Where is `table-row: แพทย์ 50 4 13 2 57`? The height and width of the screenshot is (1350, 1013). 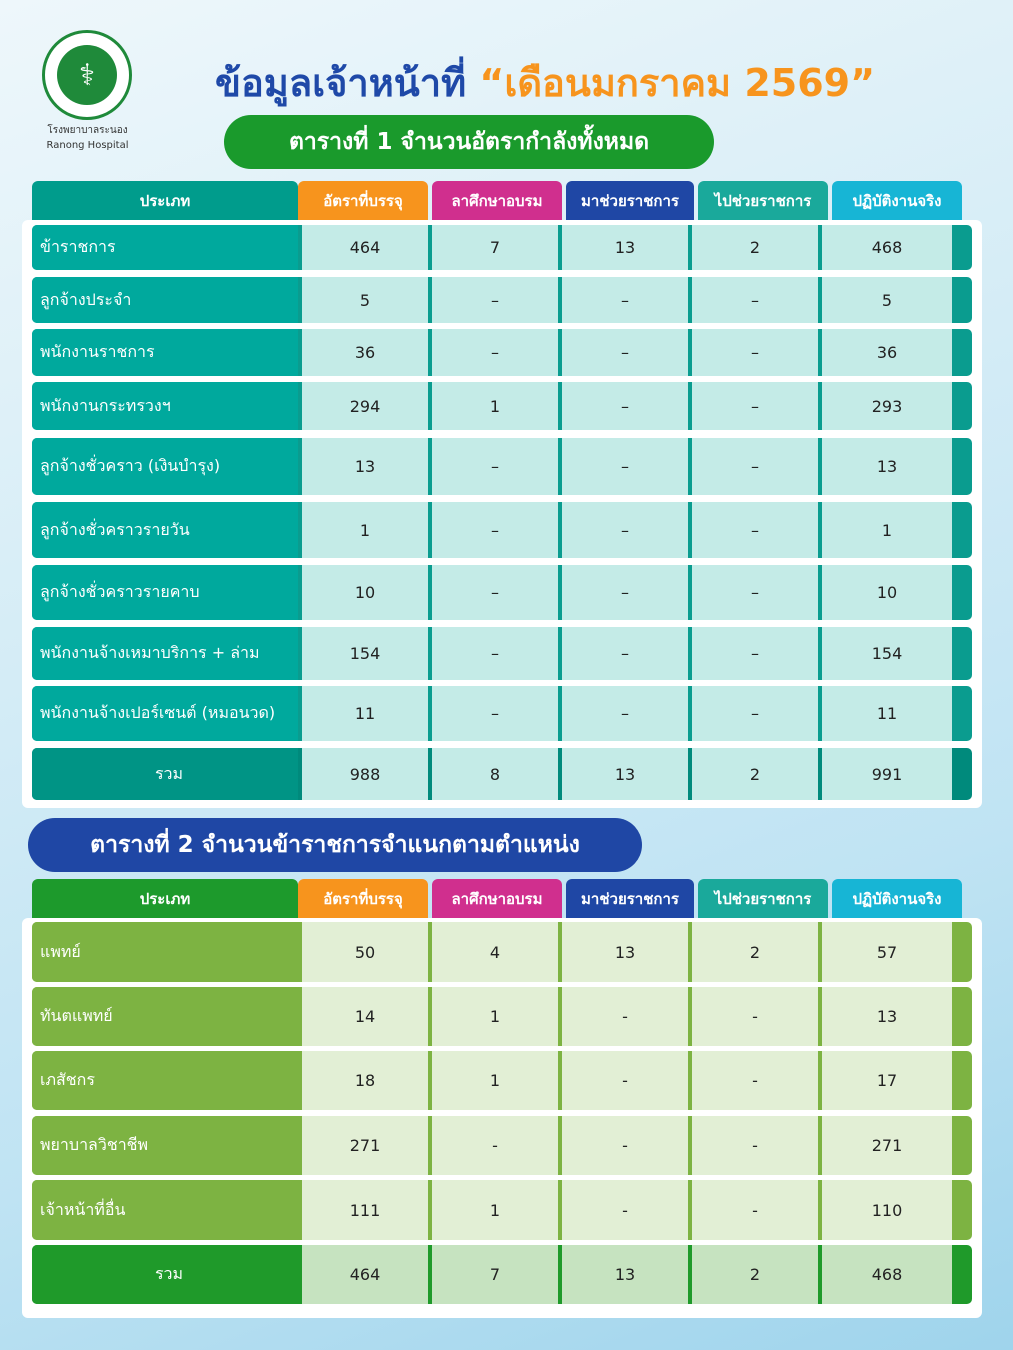
table-row: แพทย์ 50 4 13 2 57 is located at coordinates (502, 952).